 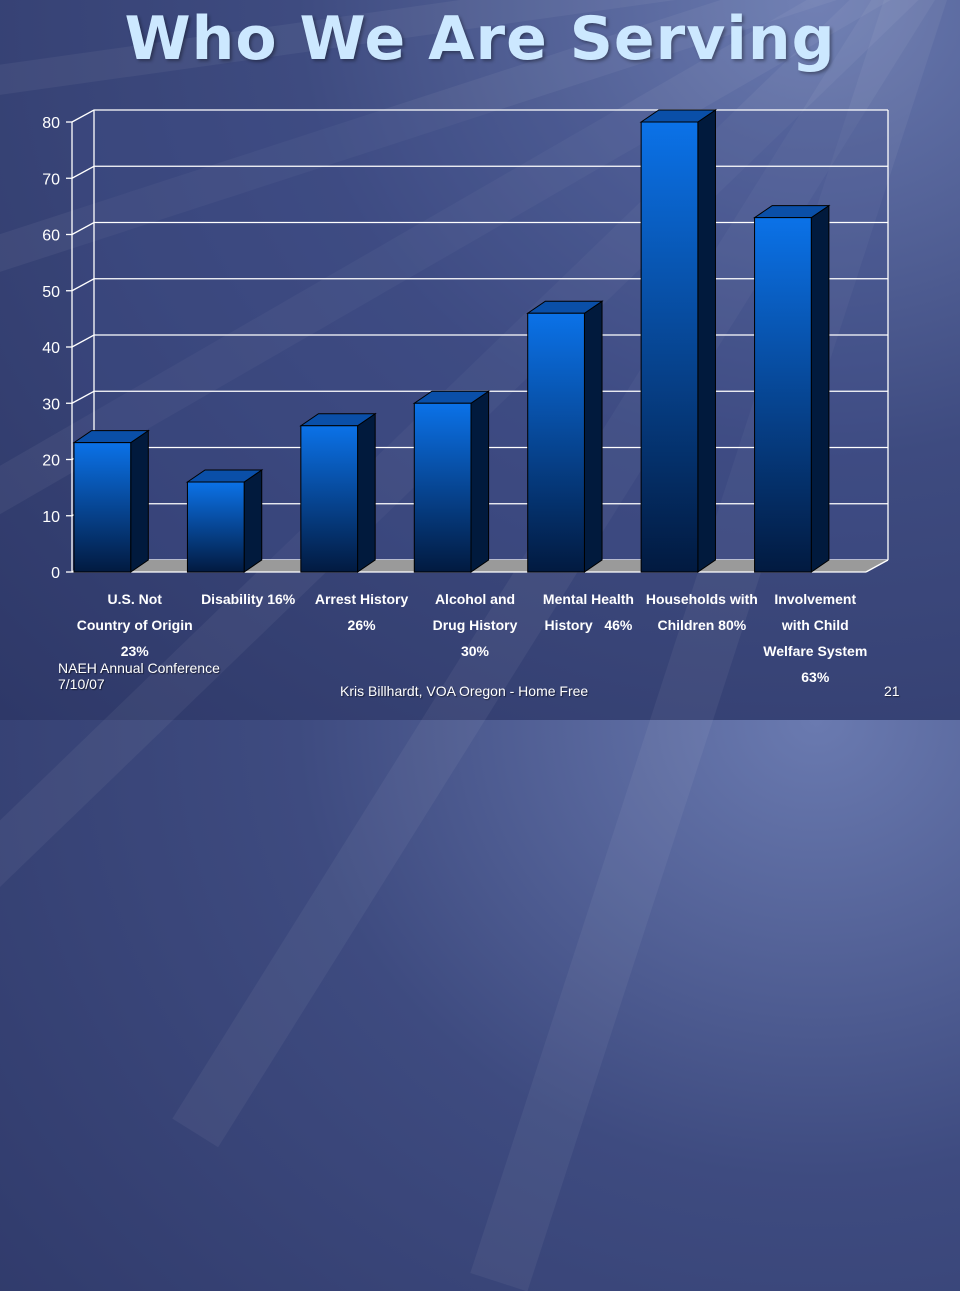 What do you see at coordinates (248, 599) in the screenshot?
I see `category-label: Disability 16%` at bounding box center [248, 599].